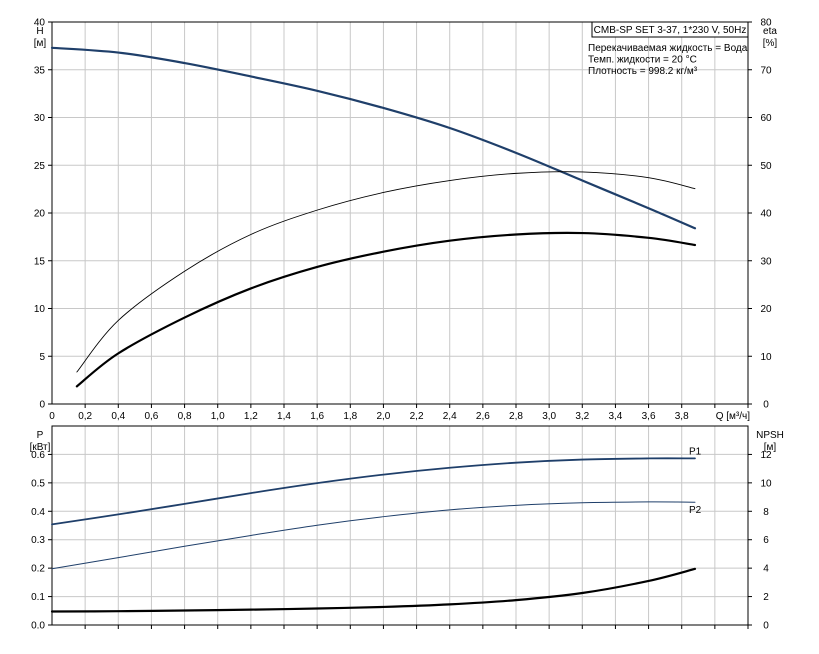  What do you see at coordinates (40, 118) in the screenshot?
I see `left-axis-tick-label: 30` at bounding box center [40, 118].